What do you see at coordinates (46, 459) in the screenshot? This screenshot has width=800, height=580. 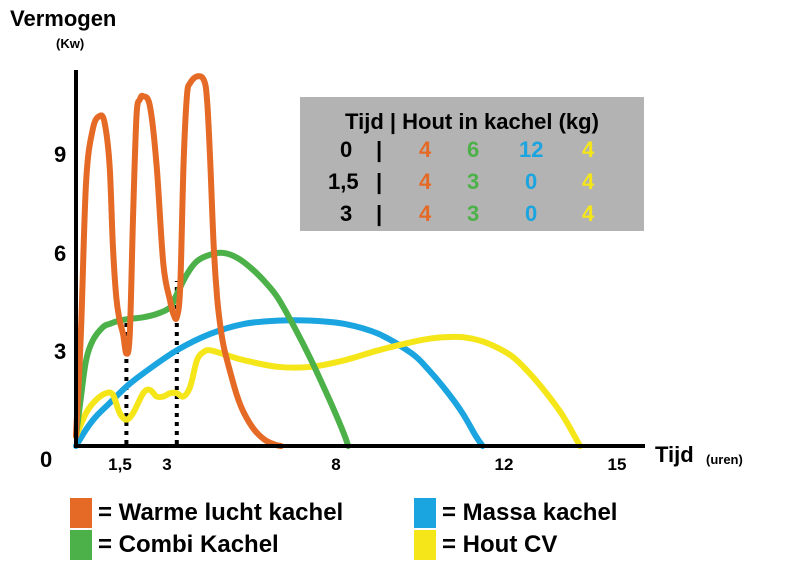 I see `x-origin-label: 0` at bounding box center [46, 459].